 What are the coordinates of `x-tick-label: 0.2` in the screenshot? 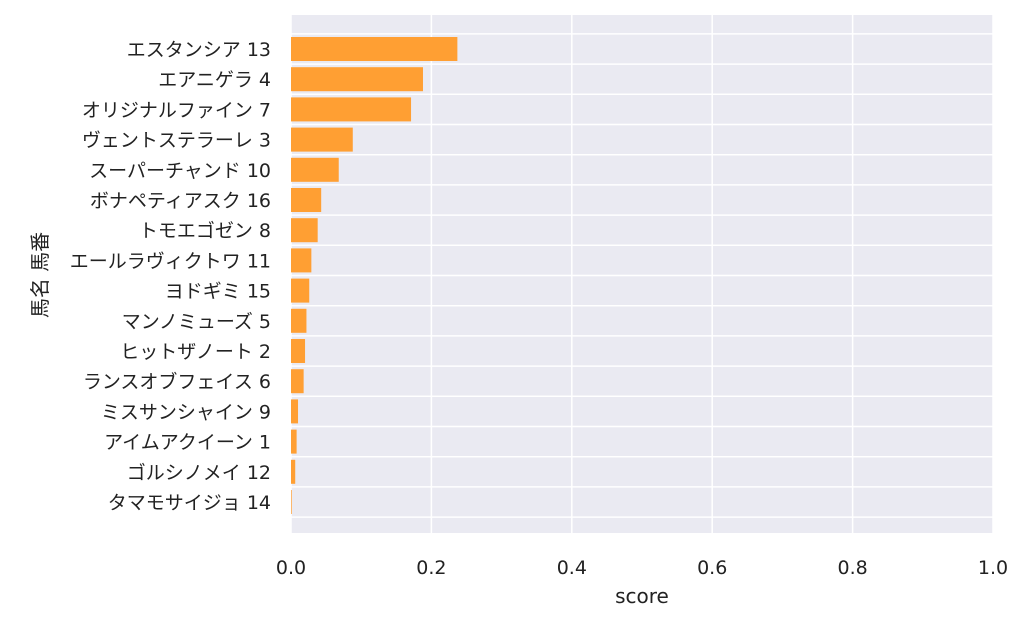 It's located at (431, 568).